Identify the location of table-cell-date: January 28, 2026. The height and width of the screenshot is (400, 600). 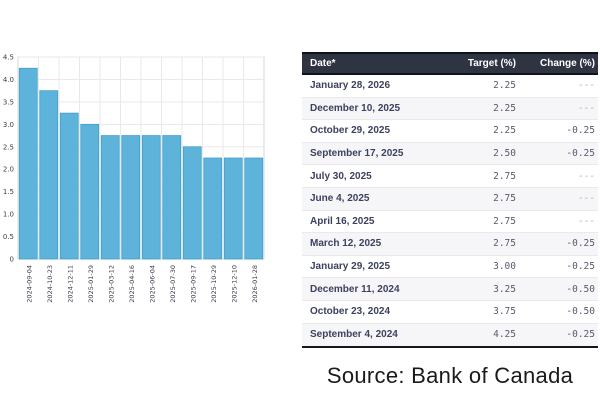
(350, 86).